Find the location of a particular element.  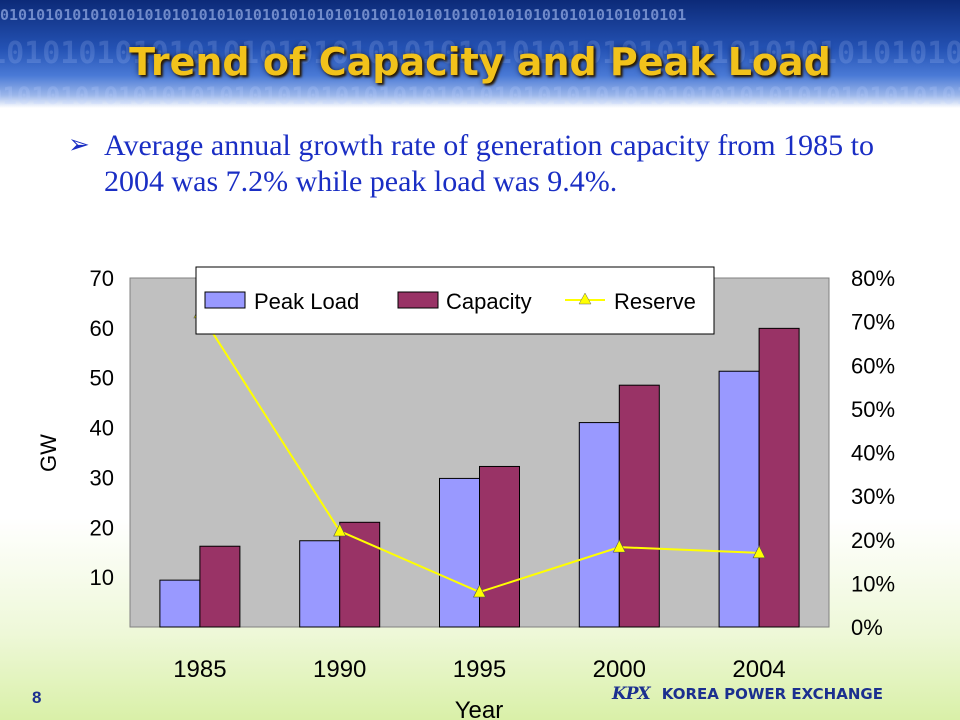

y2-tick-label: 40% is located at coordinates (873, 453).